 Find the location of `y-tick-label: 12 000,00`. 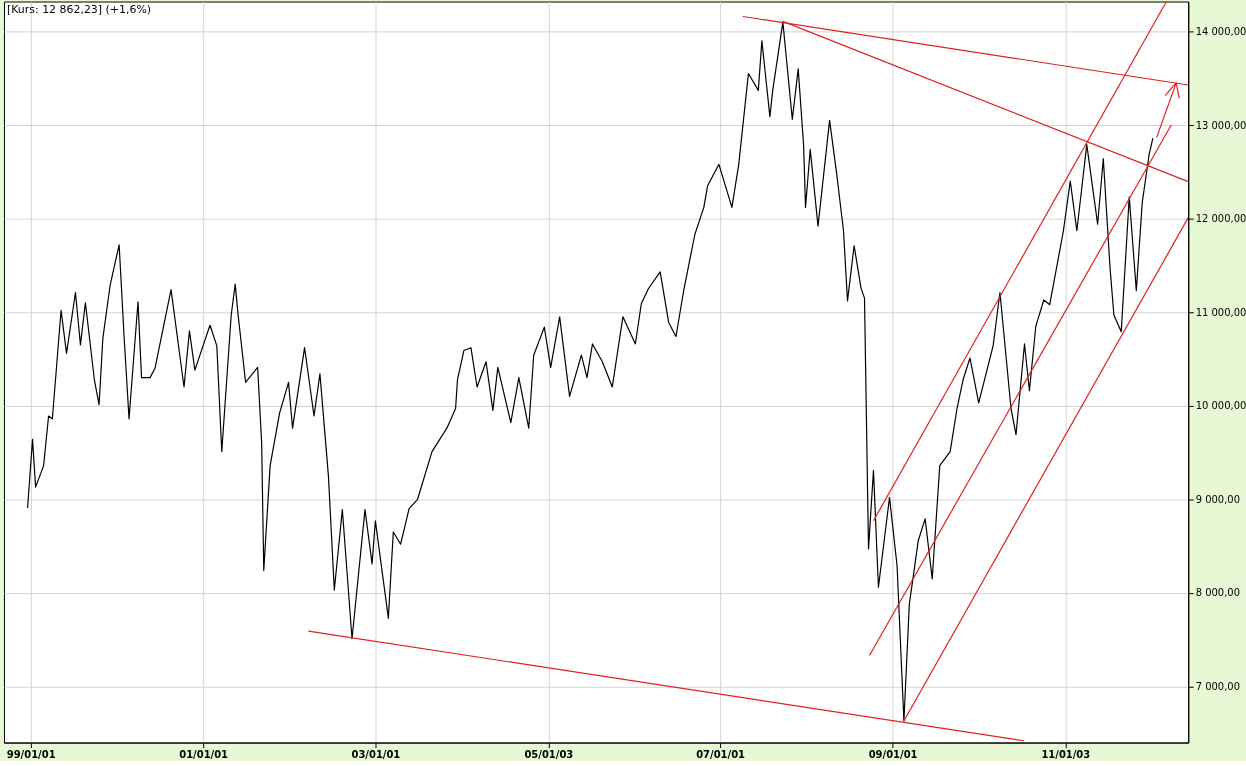

y-tick-label: 12 000,00 is located at coordinates (1220, 219).